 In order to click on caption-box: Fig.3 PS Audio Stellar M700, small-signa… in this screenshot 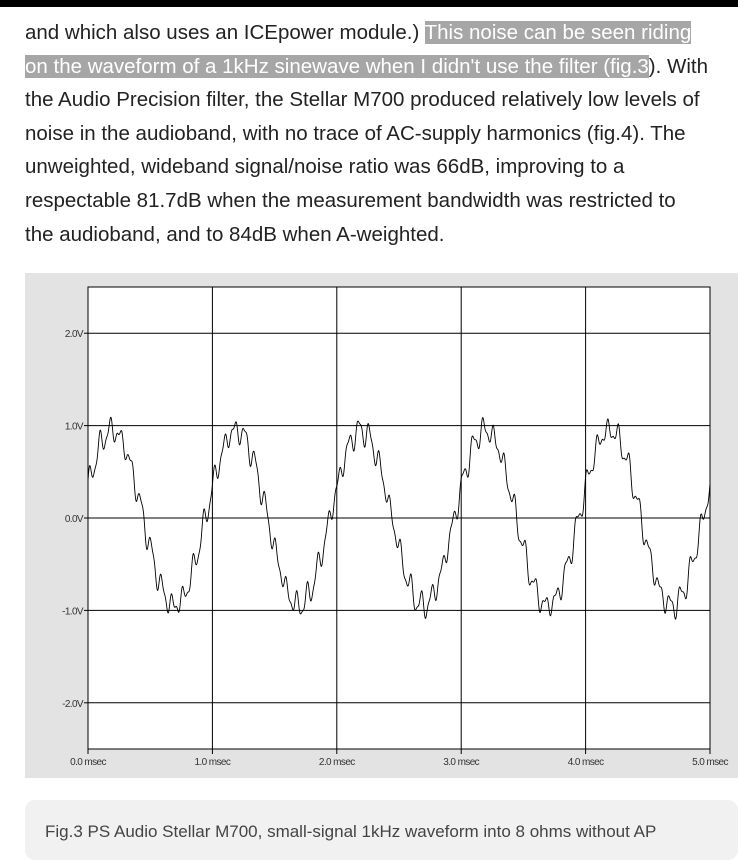, I will do `click(381, 830)`.